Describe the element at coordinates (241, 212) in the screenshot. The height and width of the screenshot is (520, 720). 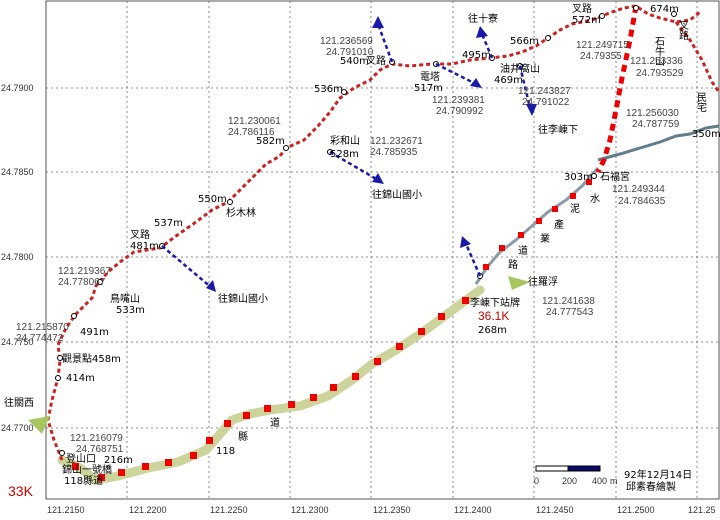
I see `label-cedar-forest: 杉木林` at that location.